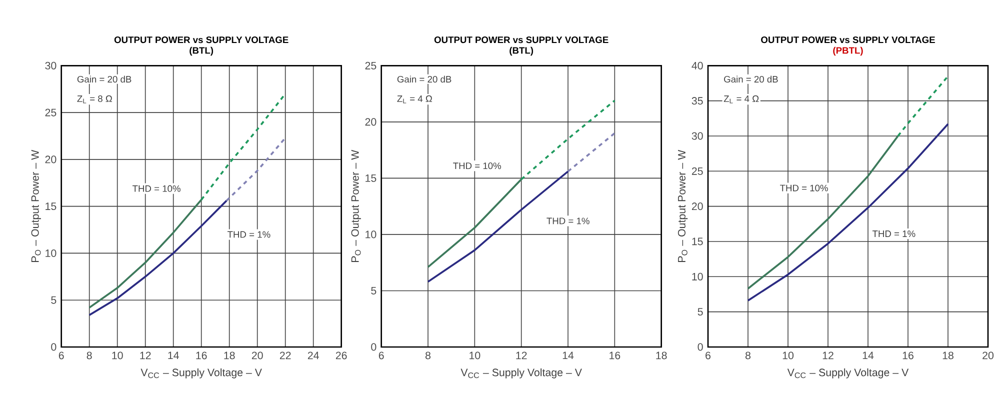 Image resolution: width=1000 pixels, height=399 pixels. I want to click on x-tick-label: 26, so click(341, 356).